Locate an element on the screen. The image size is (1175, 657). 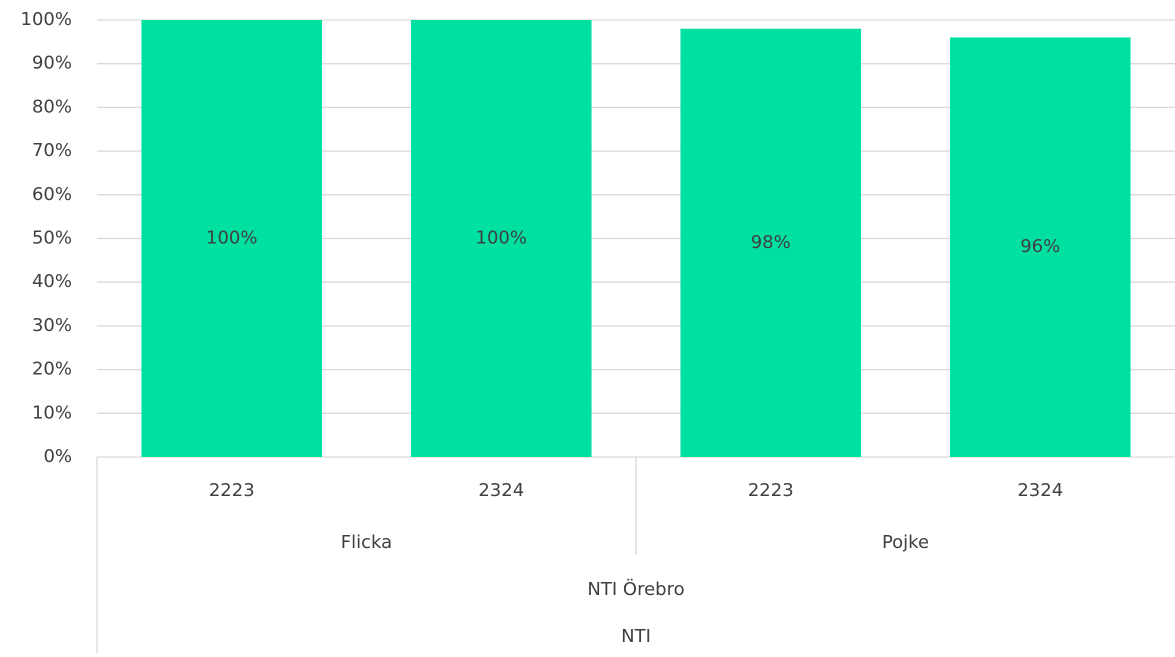
y-tick-label: 30% is located at coordinates (52, 325).